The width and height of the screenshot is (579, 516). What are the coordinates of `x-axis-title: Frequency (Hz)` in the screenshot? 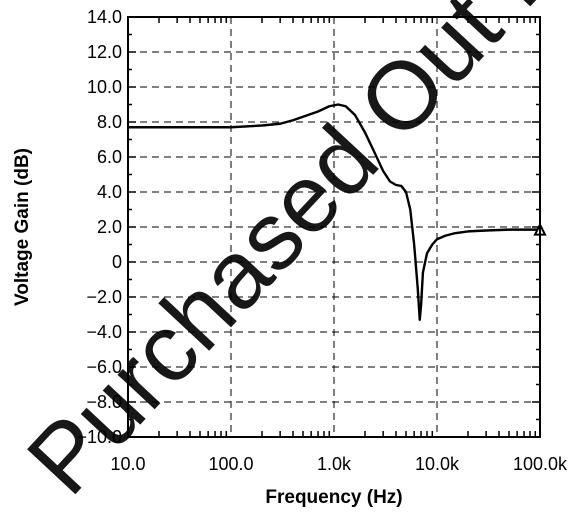 It's located at (333, 497).